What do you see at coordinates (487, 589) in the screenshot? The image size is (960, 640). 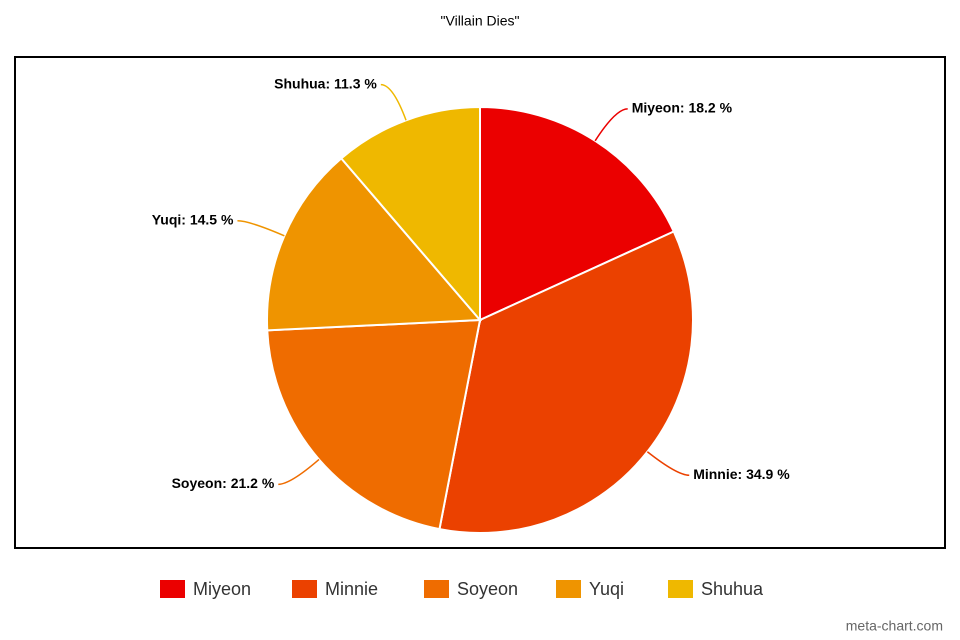 I see `legend-label: Soyeon` at bounding box center [487, 589].